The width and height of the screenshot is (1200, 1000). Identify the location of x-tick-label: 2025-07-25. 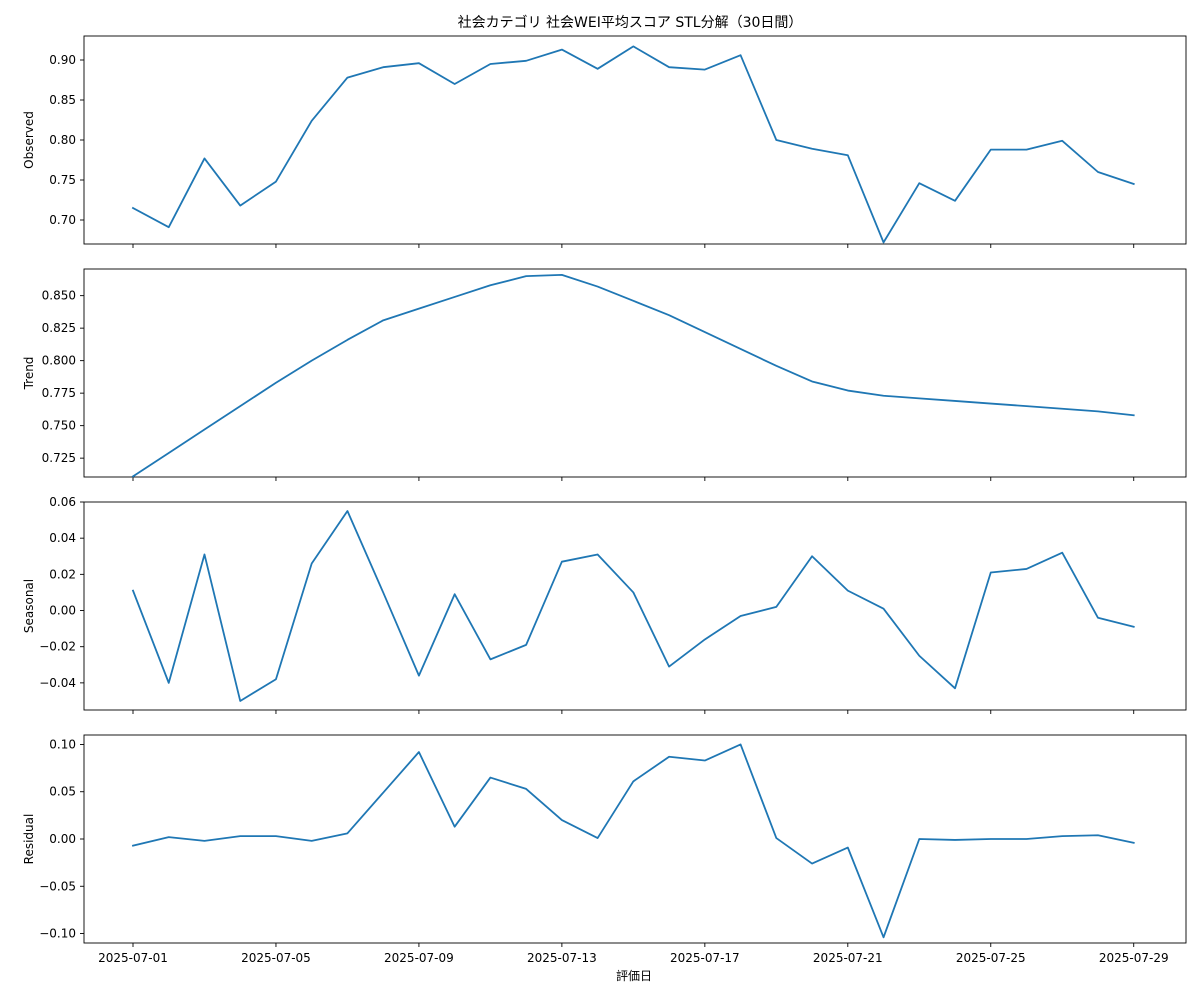
(991, 958).